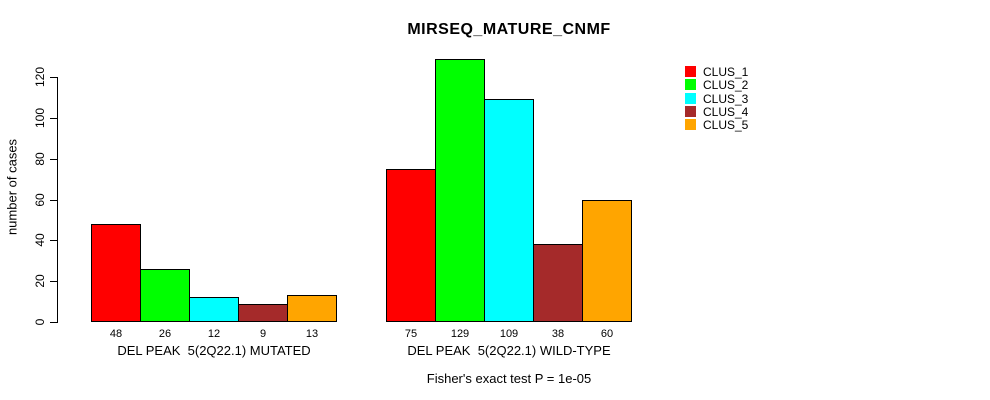  Describe the element at coordinates (12, 187) in the screenshot. I see `y-axis-title: number of cases` at that location.